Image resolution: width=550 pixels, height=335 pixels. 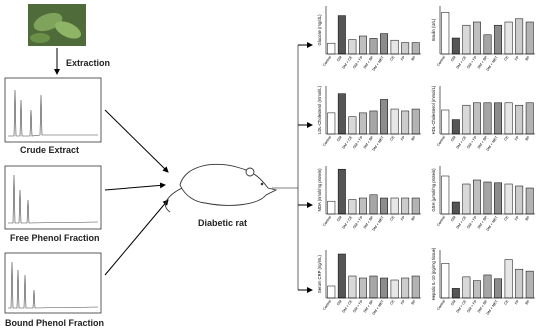 I want to click on y-axis-label: MDA (nmol/mg protein), so click(x=319, y=190).